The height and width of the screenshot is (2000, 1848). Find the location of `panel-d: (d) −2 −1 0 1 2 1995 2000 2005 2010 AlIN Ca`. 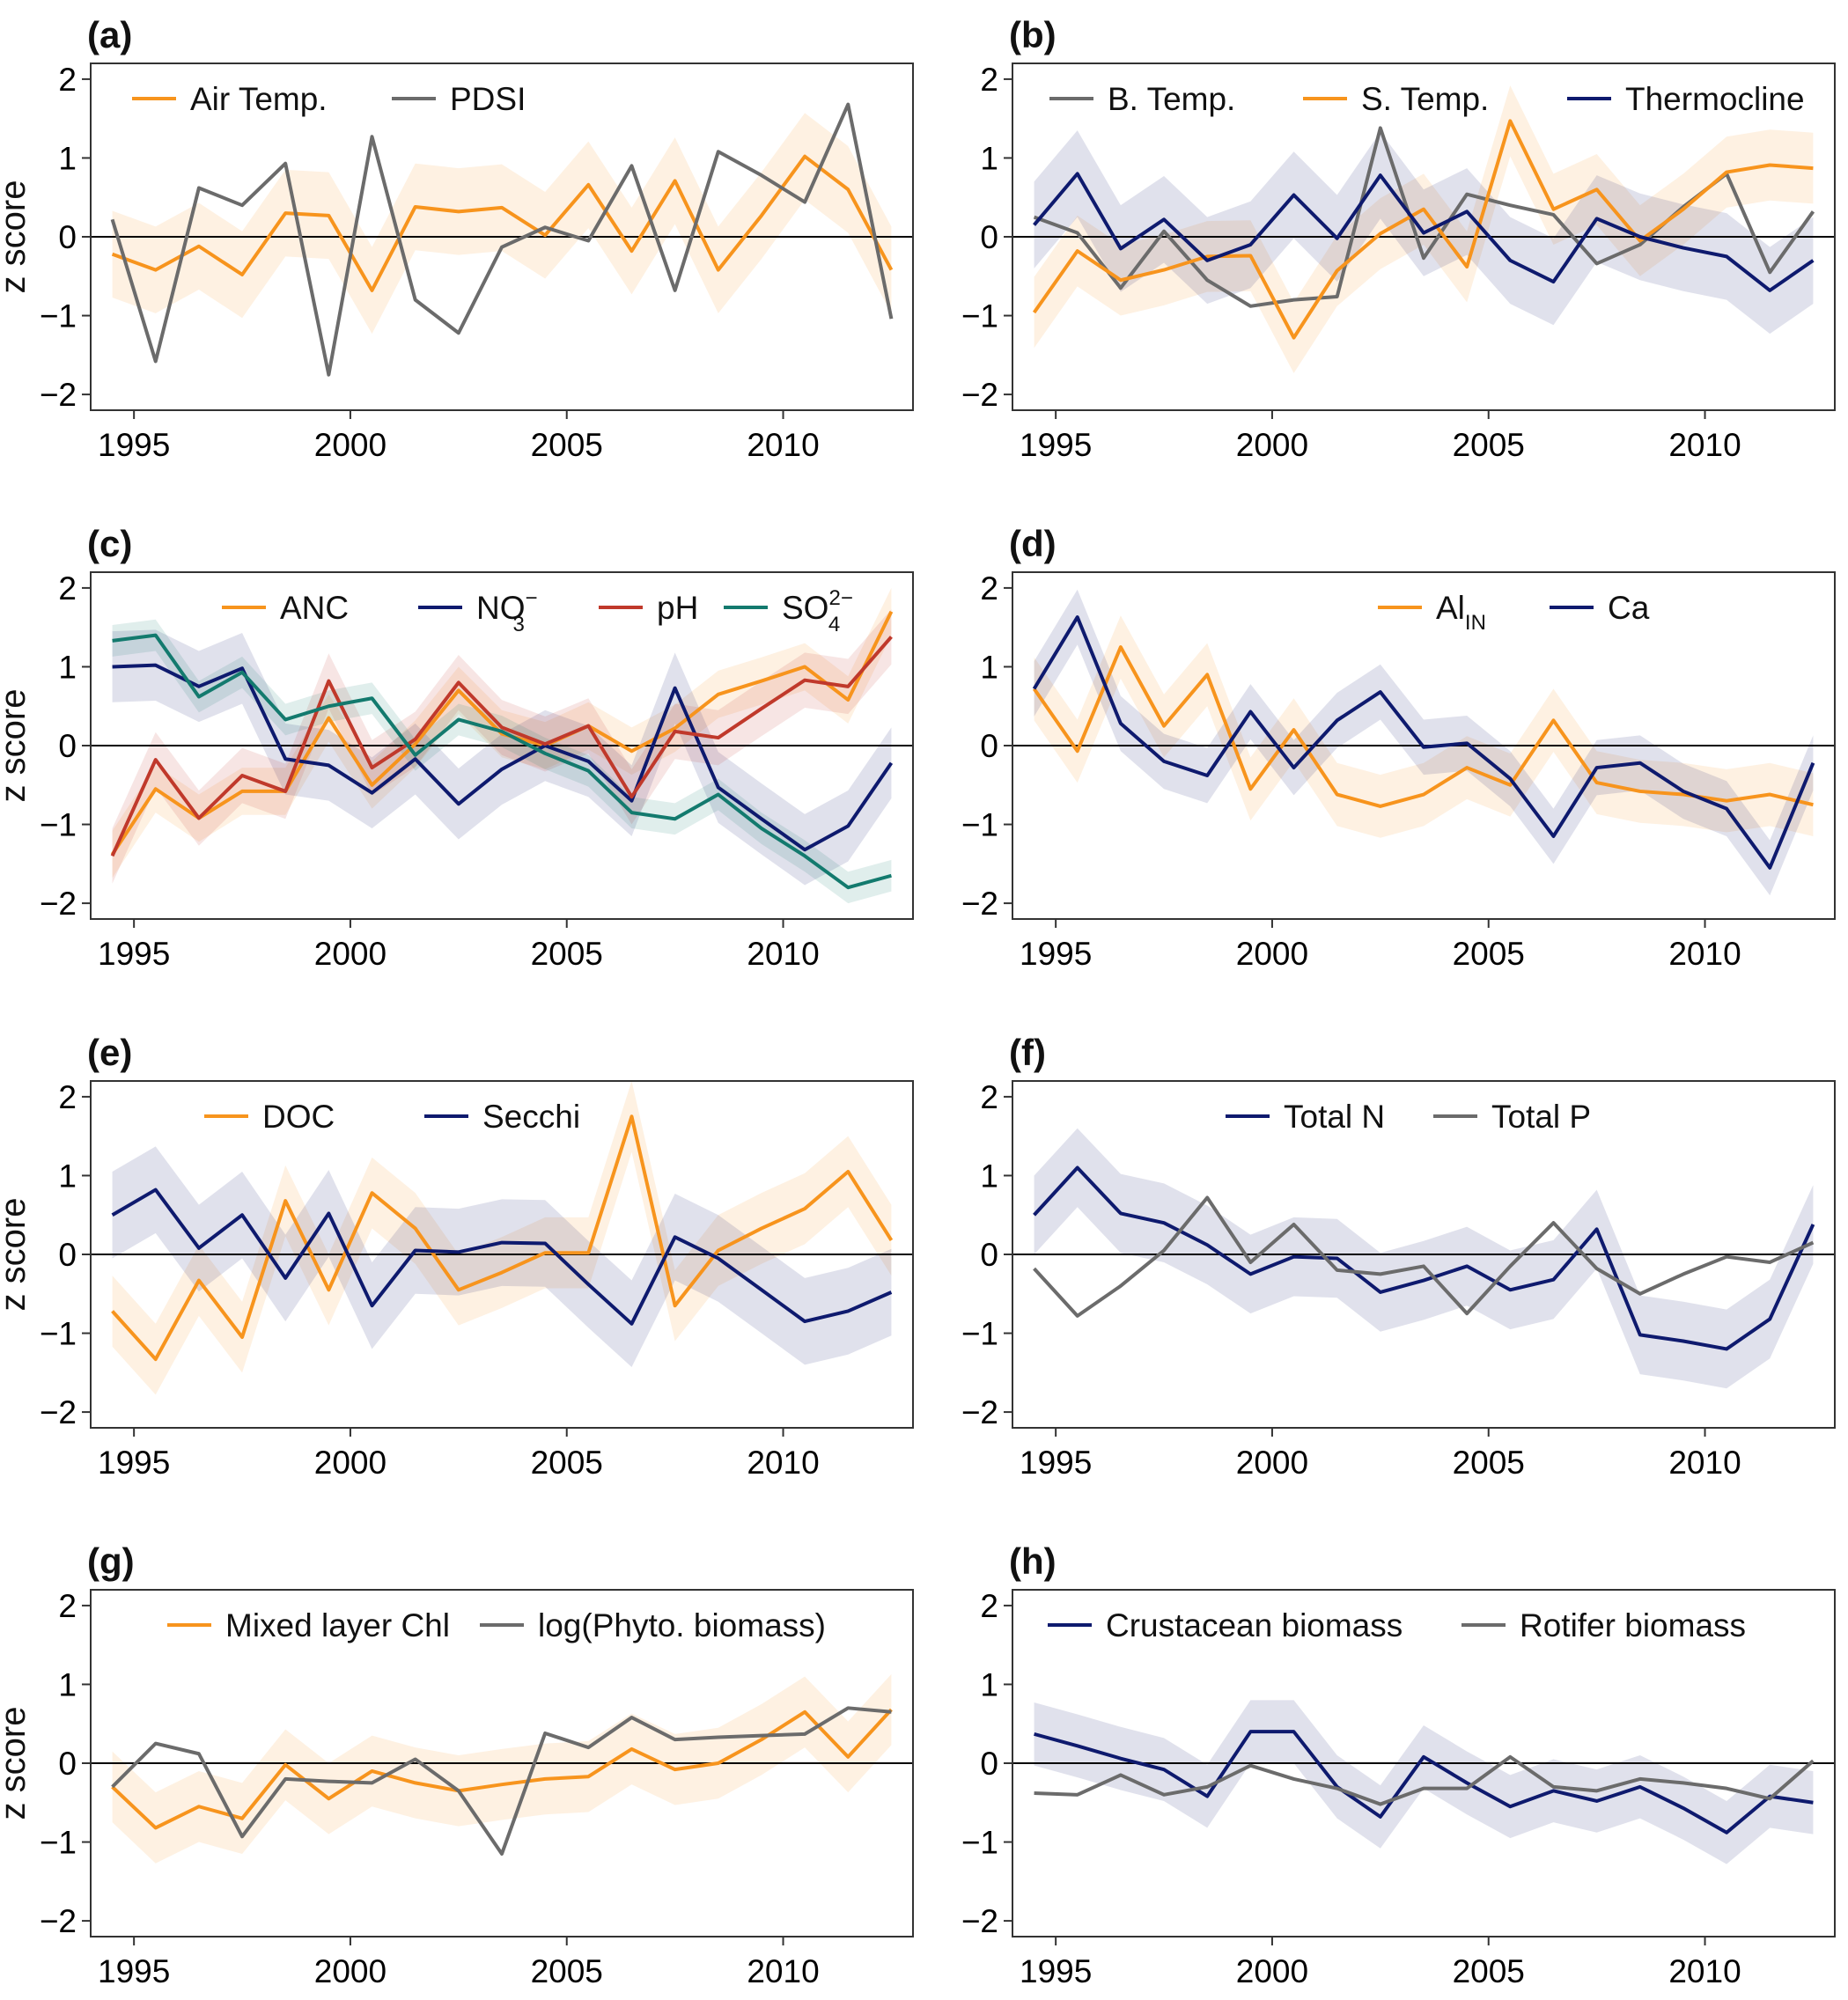

panel-d: (d) −2 −1 0 1 2 1995 2000 2005 2010 AlIN Ca is located at coordinates (1398, 747).